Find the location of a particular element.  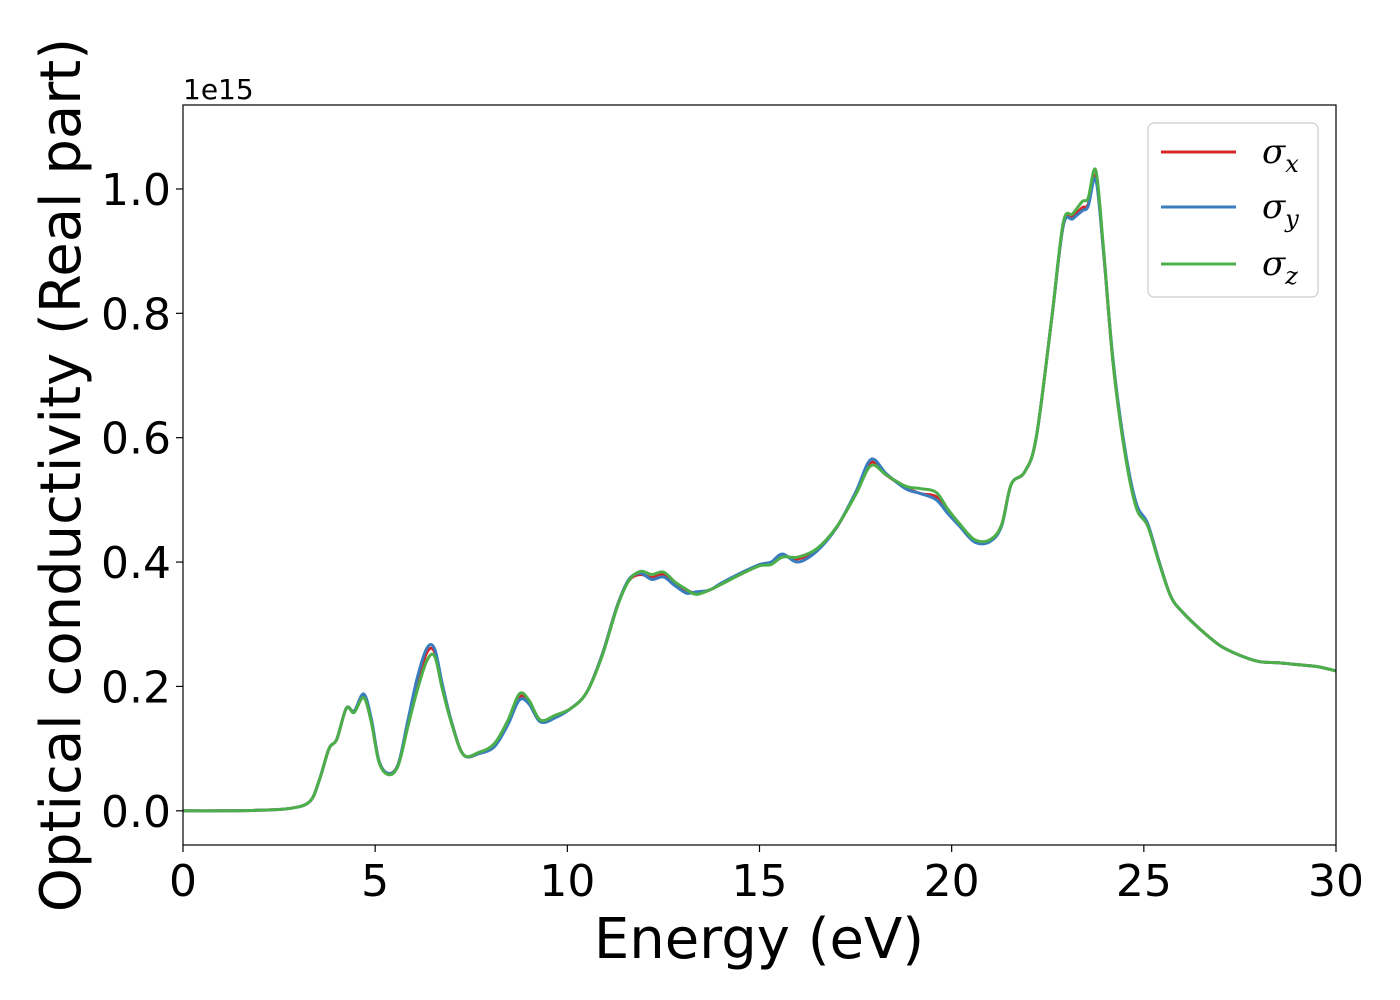

legend-box is located at coordinates (1233, 210).